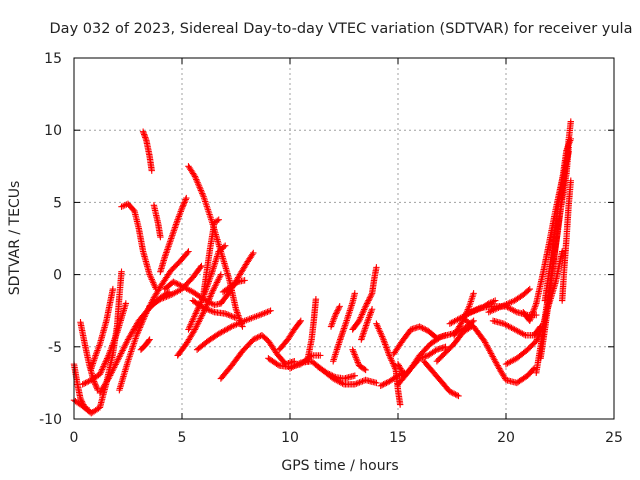 This screenshot has width=640, height=480. What do you see at coordinates (53, 59) in the screenshot?
I see `y-tick-label: 15` at bounding box center [53, 59].